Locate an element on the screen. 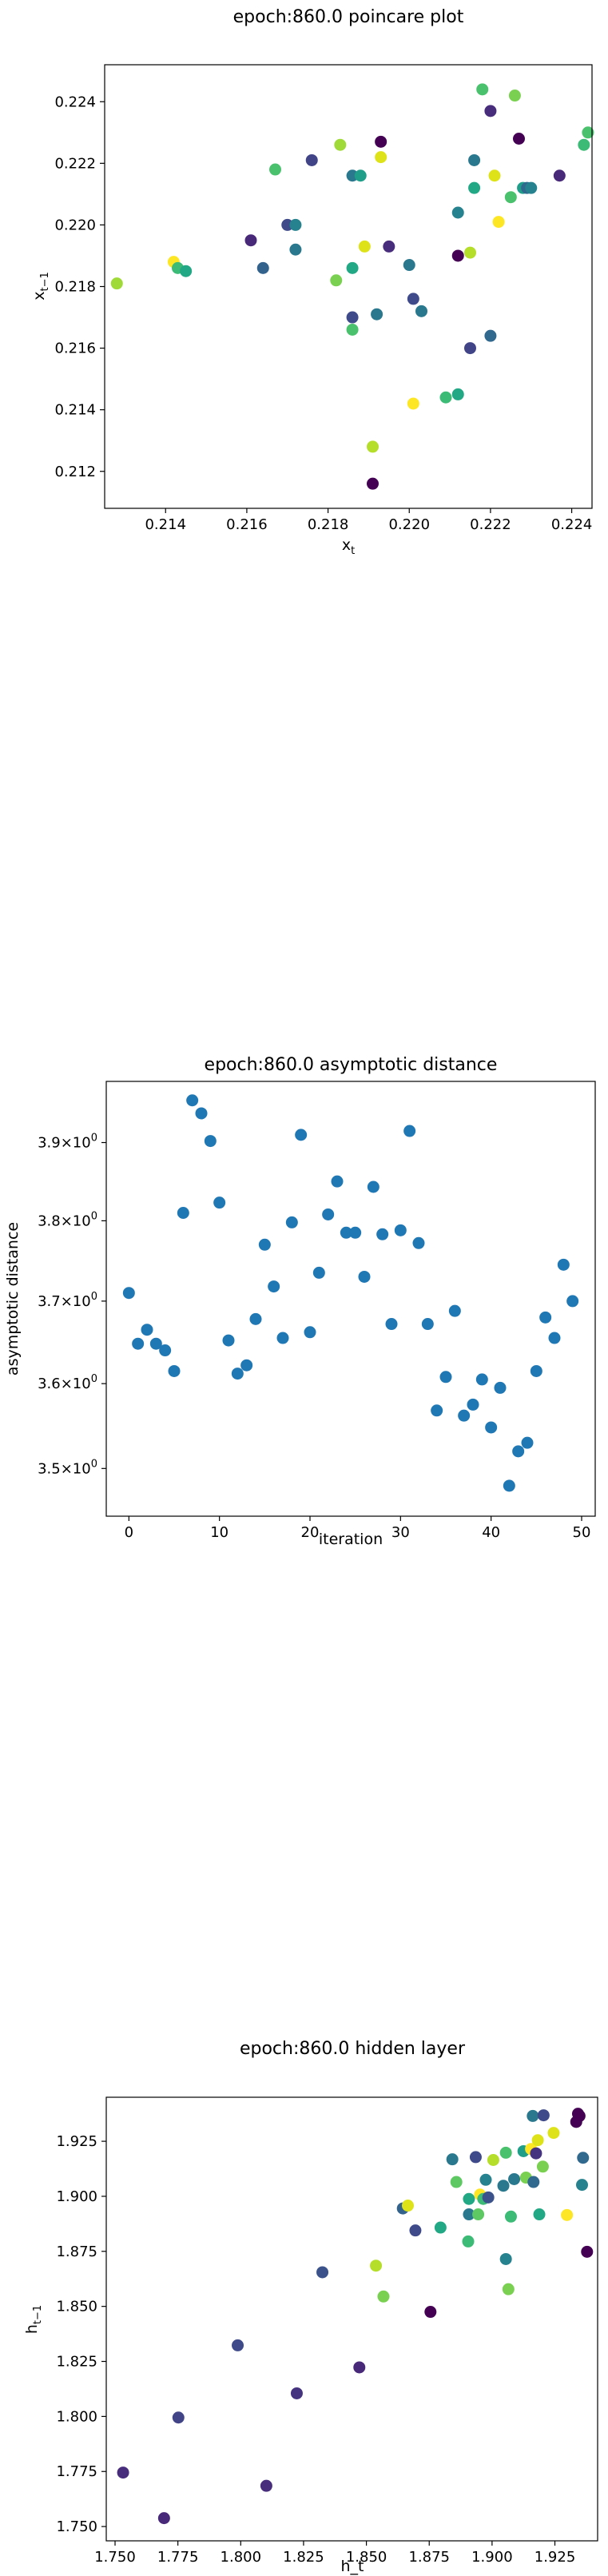 This screenshot has width=608, height=2576. y-tick-label: 0.218 is located at coordinates (75, 287).